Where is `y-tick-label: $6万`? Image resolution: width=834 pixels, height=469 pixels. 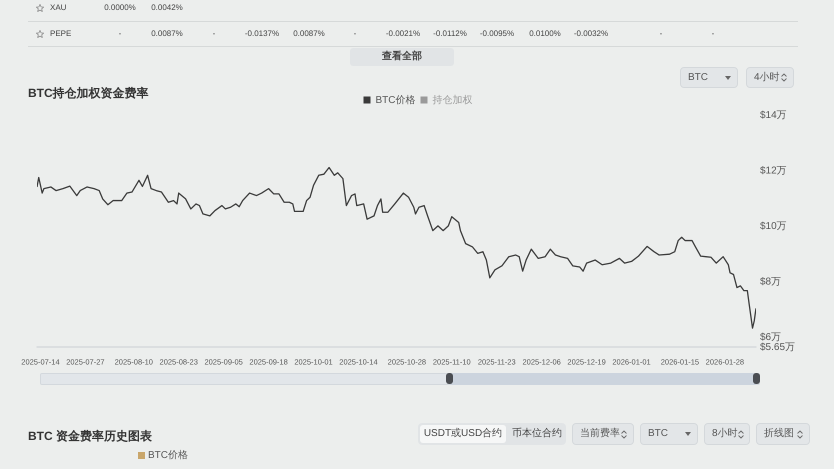
y-tick-label: $6万 is located at coordinates (771, 338).